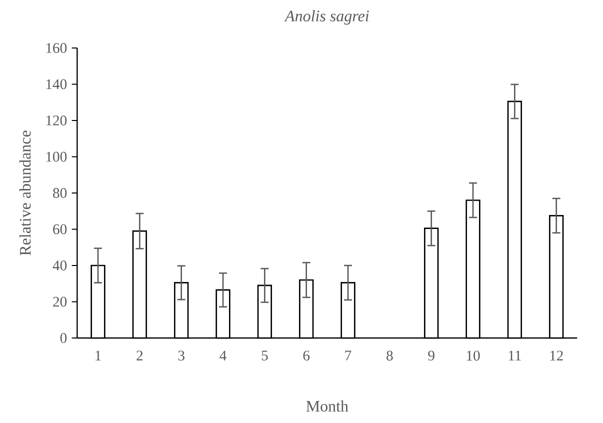 This screenshot has width=603, height=423. Describe the element at coordinates (223, 355) in the screenshot. I see `x-tick-label: 4` at that location.